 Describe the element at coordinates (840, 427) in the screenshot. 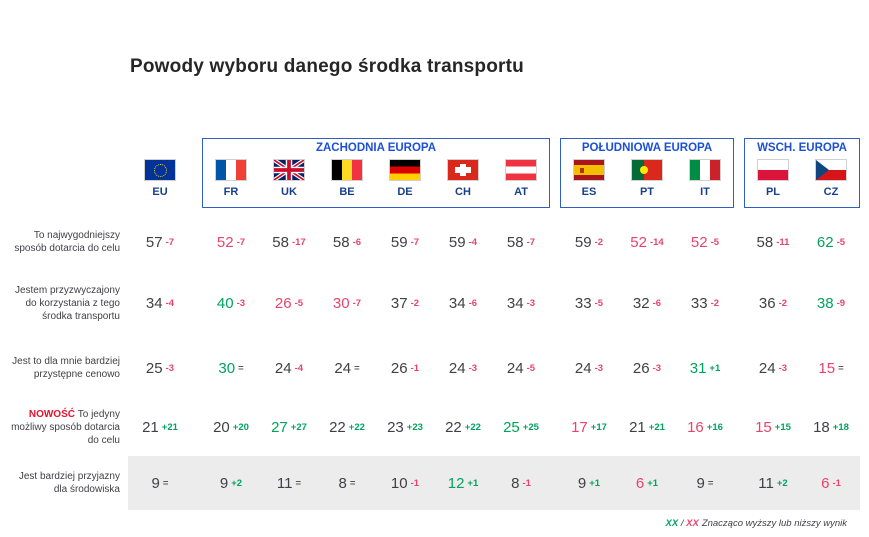

I see `delta: +18` at that location.